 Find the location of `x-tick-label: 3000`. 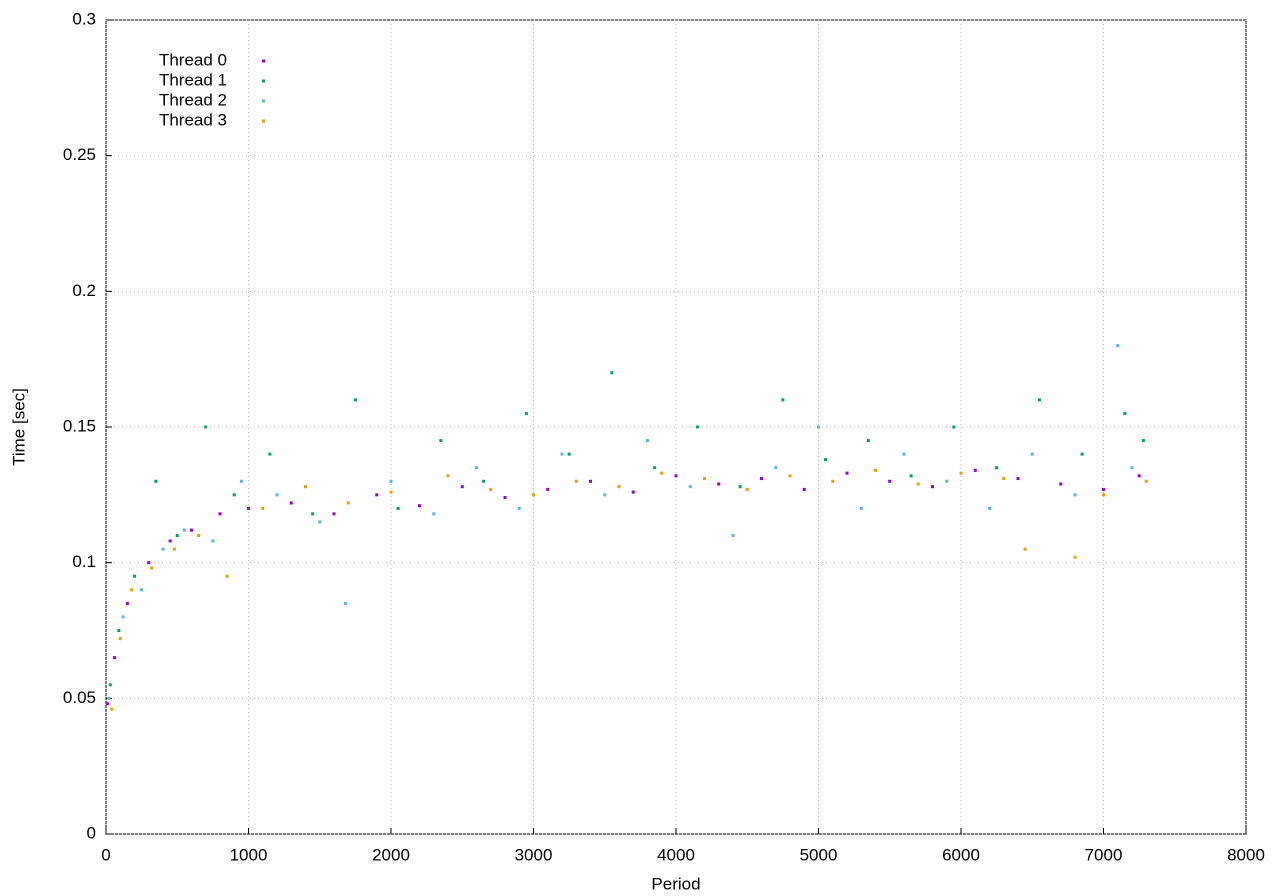

x-tick-label: 3000 is located at coordinates (534, 854).